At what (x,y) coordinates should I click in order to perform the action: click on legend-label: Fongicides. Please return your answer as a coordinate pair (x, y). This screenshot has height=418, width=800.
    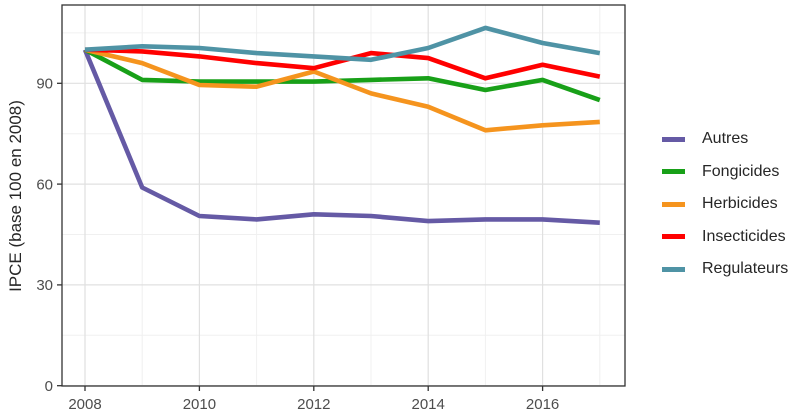
    Looking at the image, I should click on (741, 171).